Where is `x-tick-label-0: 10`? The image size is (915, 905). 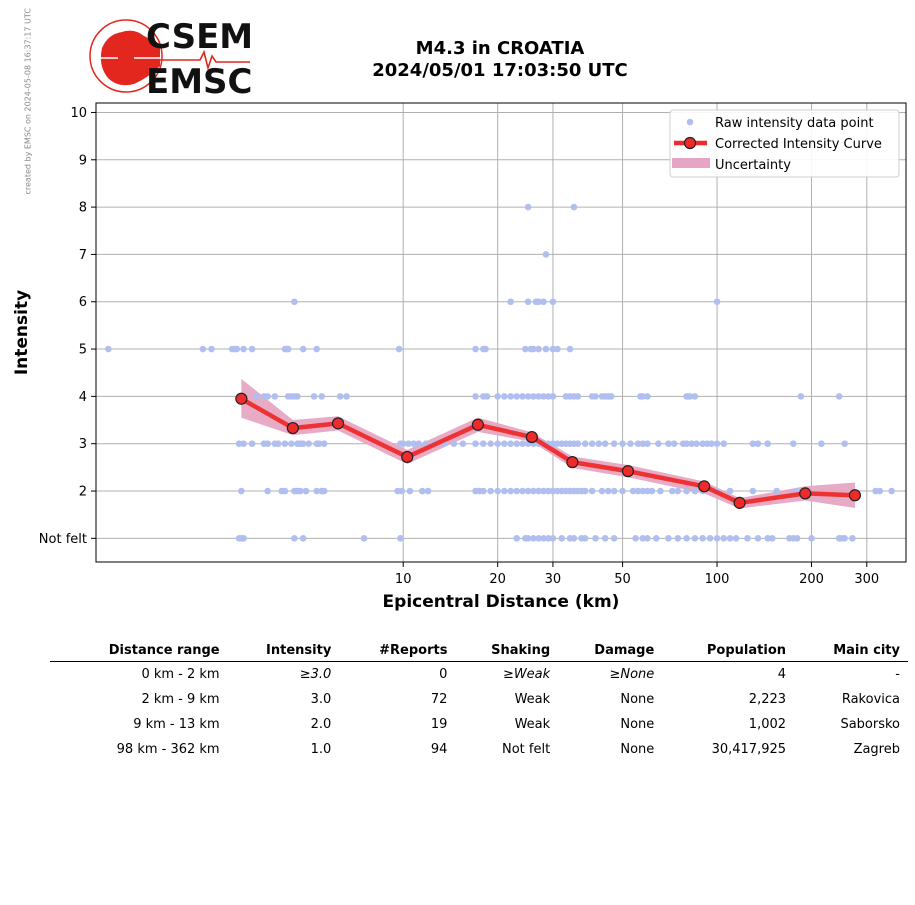 x-tick-label-0: 10 is located at coordinates (403, 579).